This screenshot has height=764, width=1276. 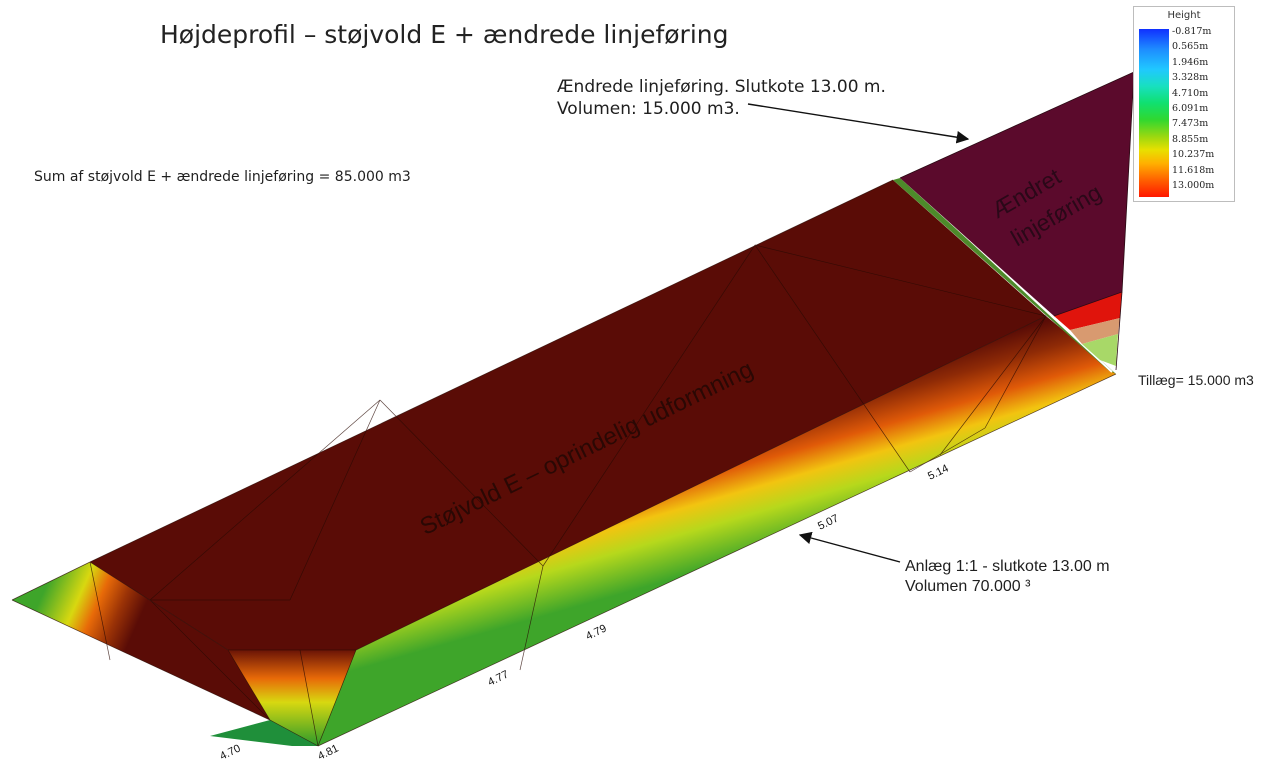 I want to click on legend-value: 10.237m, so click(x=1193, y=155).